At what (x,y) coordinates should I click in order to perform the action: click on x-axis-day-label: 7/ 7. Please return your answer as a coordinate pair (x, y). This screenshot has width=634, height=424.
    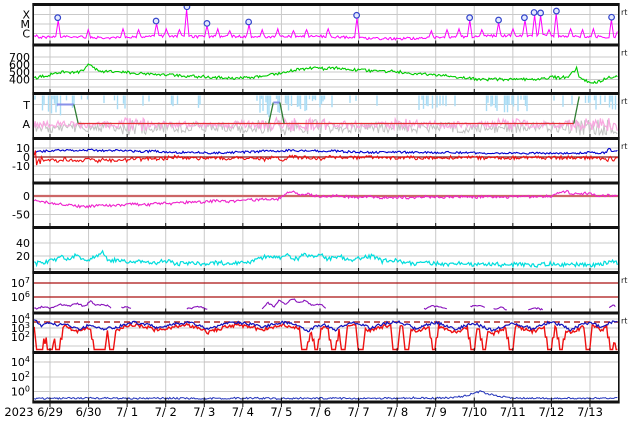
    Looking at the image, I should click on (358, 412).